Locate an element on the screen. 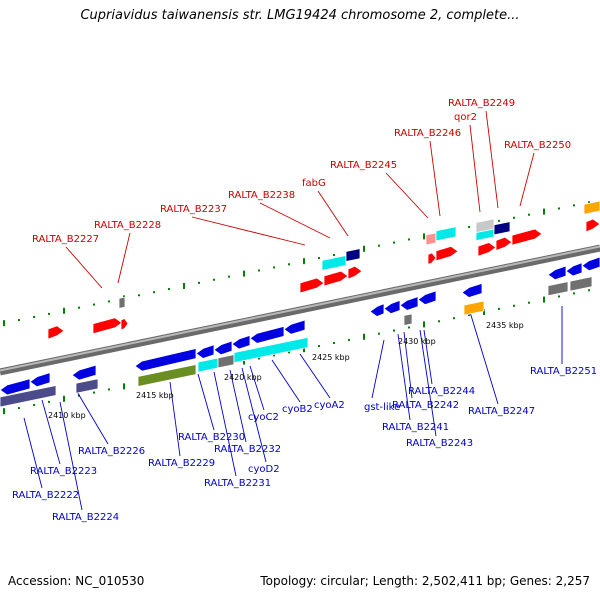  forward-gene-label: fabG is located at coordinates (314, 183).